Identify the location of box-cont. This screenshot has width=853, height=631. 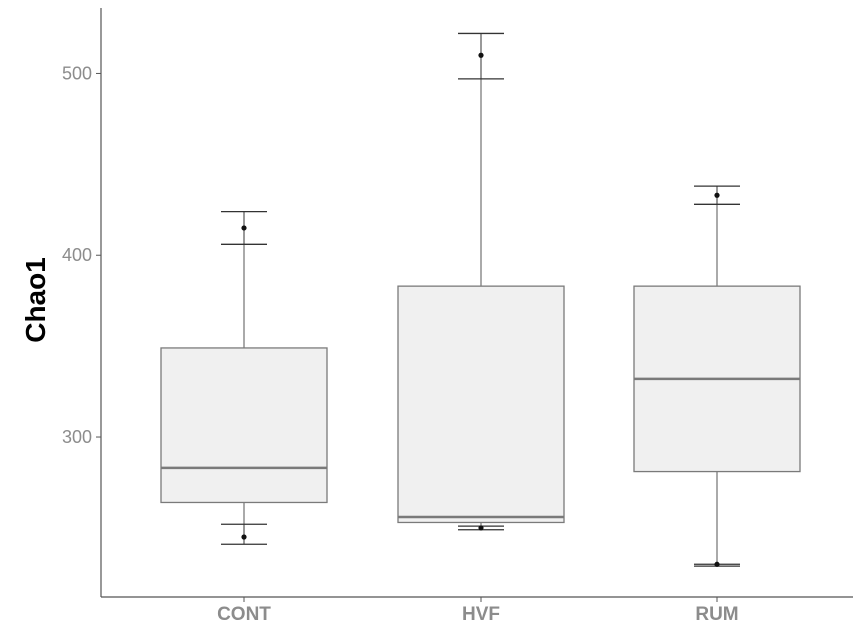
(244, 425).